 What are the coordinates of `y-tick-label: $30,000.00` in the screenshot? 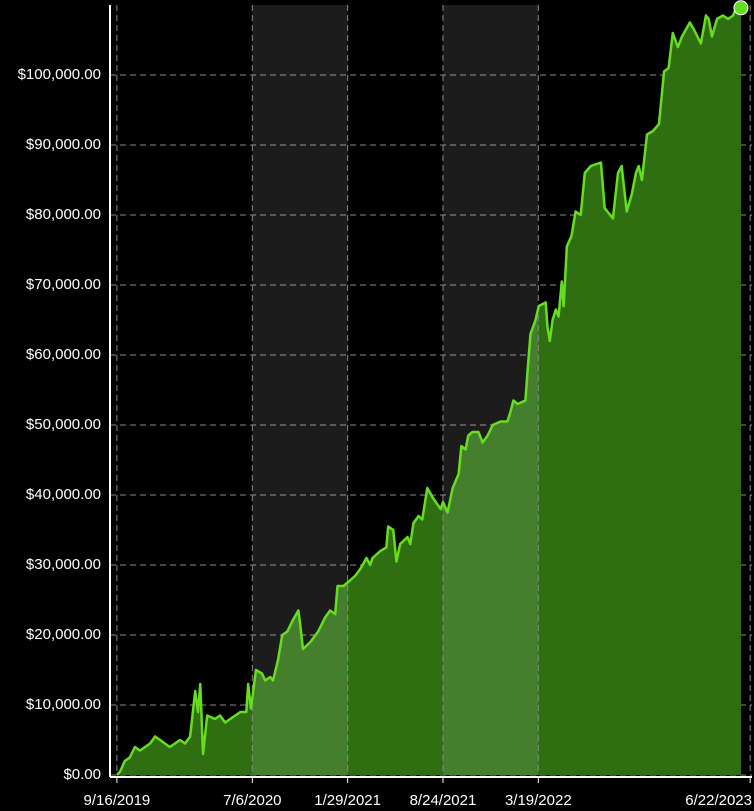 It's located at (63, 564).